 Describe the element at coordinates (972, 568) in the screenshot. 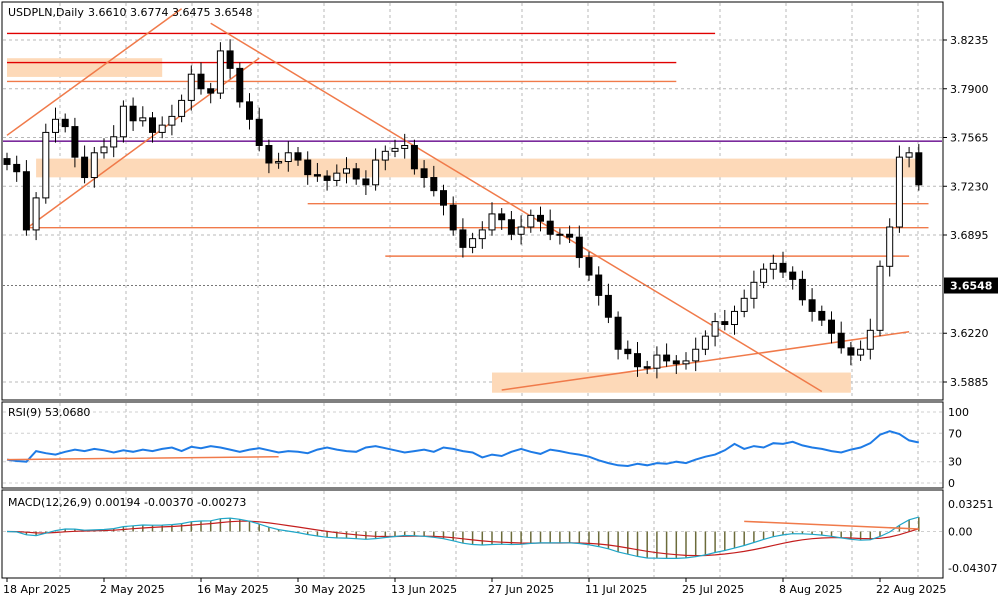

I see `macd-level-label: -0.04307` at that location.